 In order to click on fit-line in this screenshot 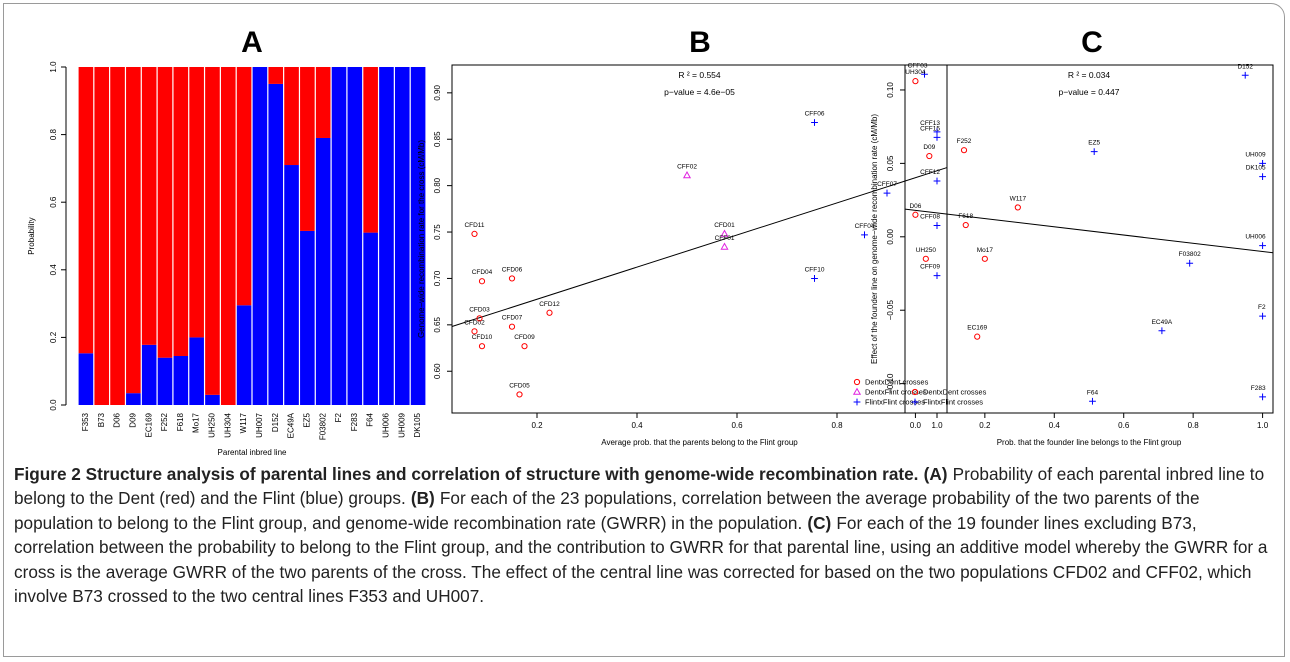, I will do `click(1089, 231)`.